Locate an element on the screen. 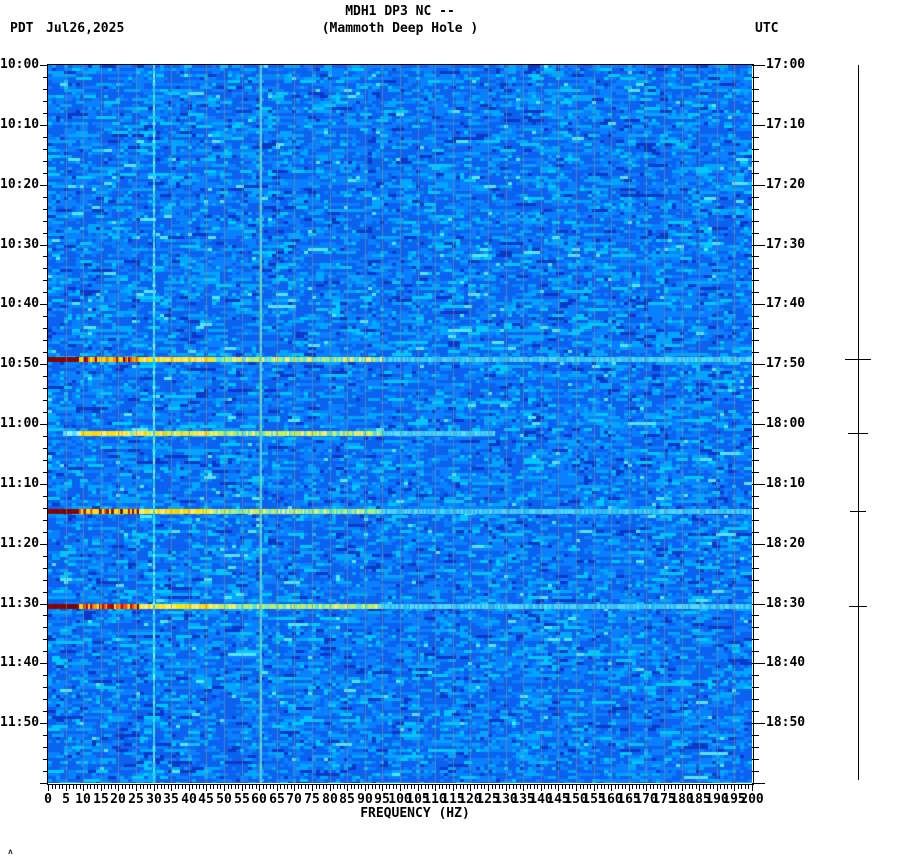 Image resolution: width=902 pixels, height=864 pixels. freq-axis-label: 75 is located at coordinates (312, 799).